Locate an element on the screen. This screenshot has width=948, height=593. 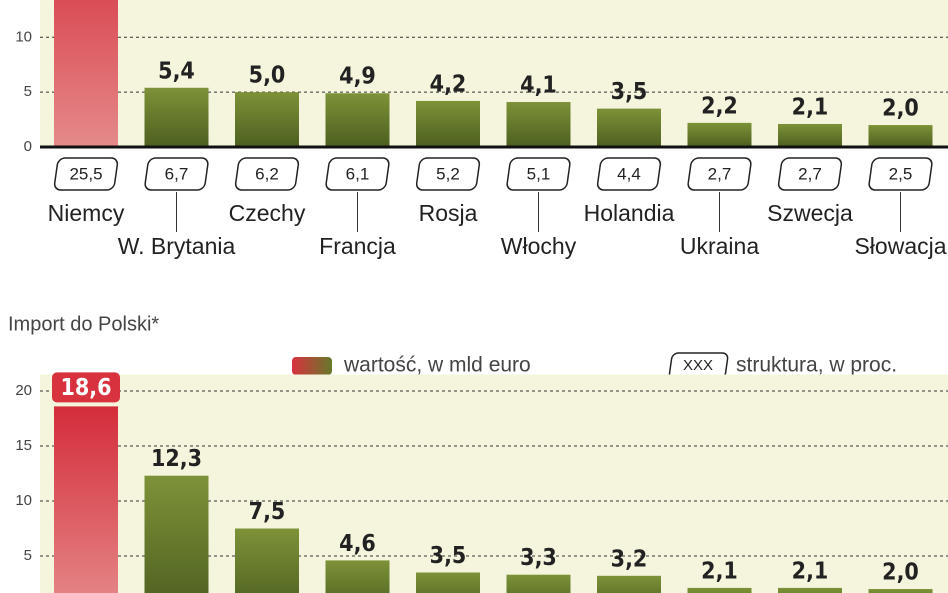
share-label: 5,2 is located at coordinates (448, 173).